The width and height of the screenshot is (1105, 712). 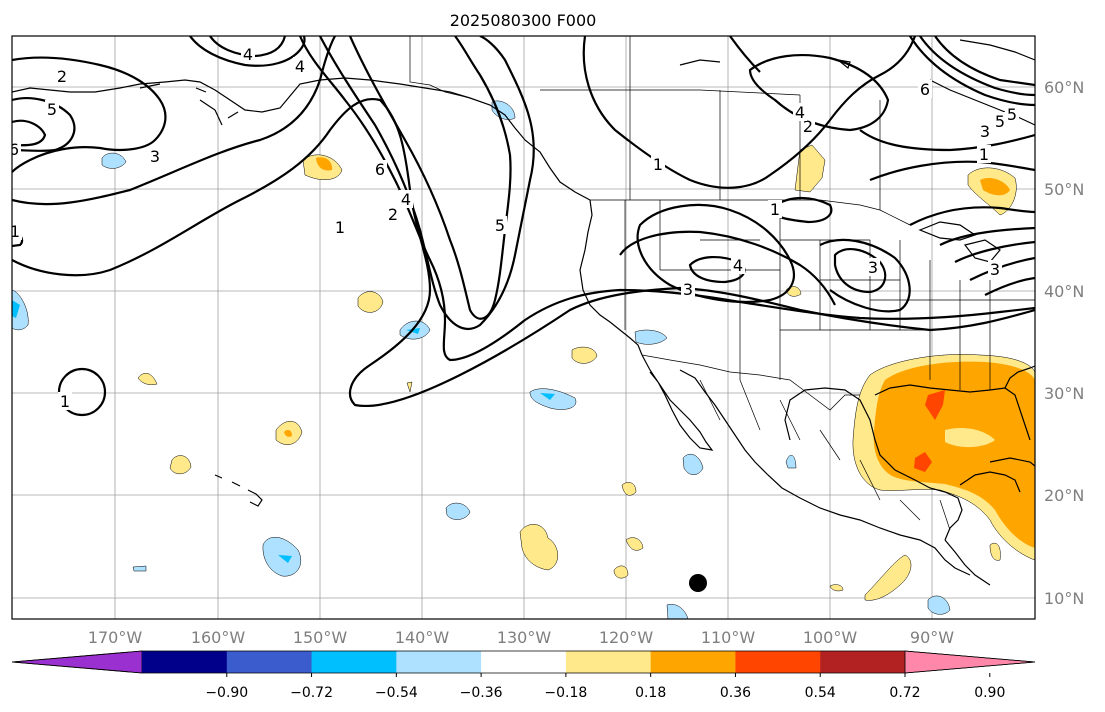 What do you see at coordinates (750, 212) in the screenshot?
I see `us-canada-border` at bounding box center [750, 212].